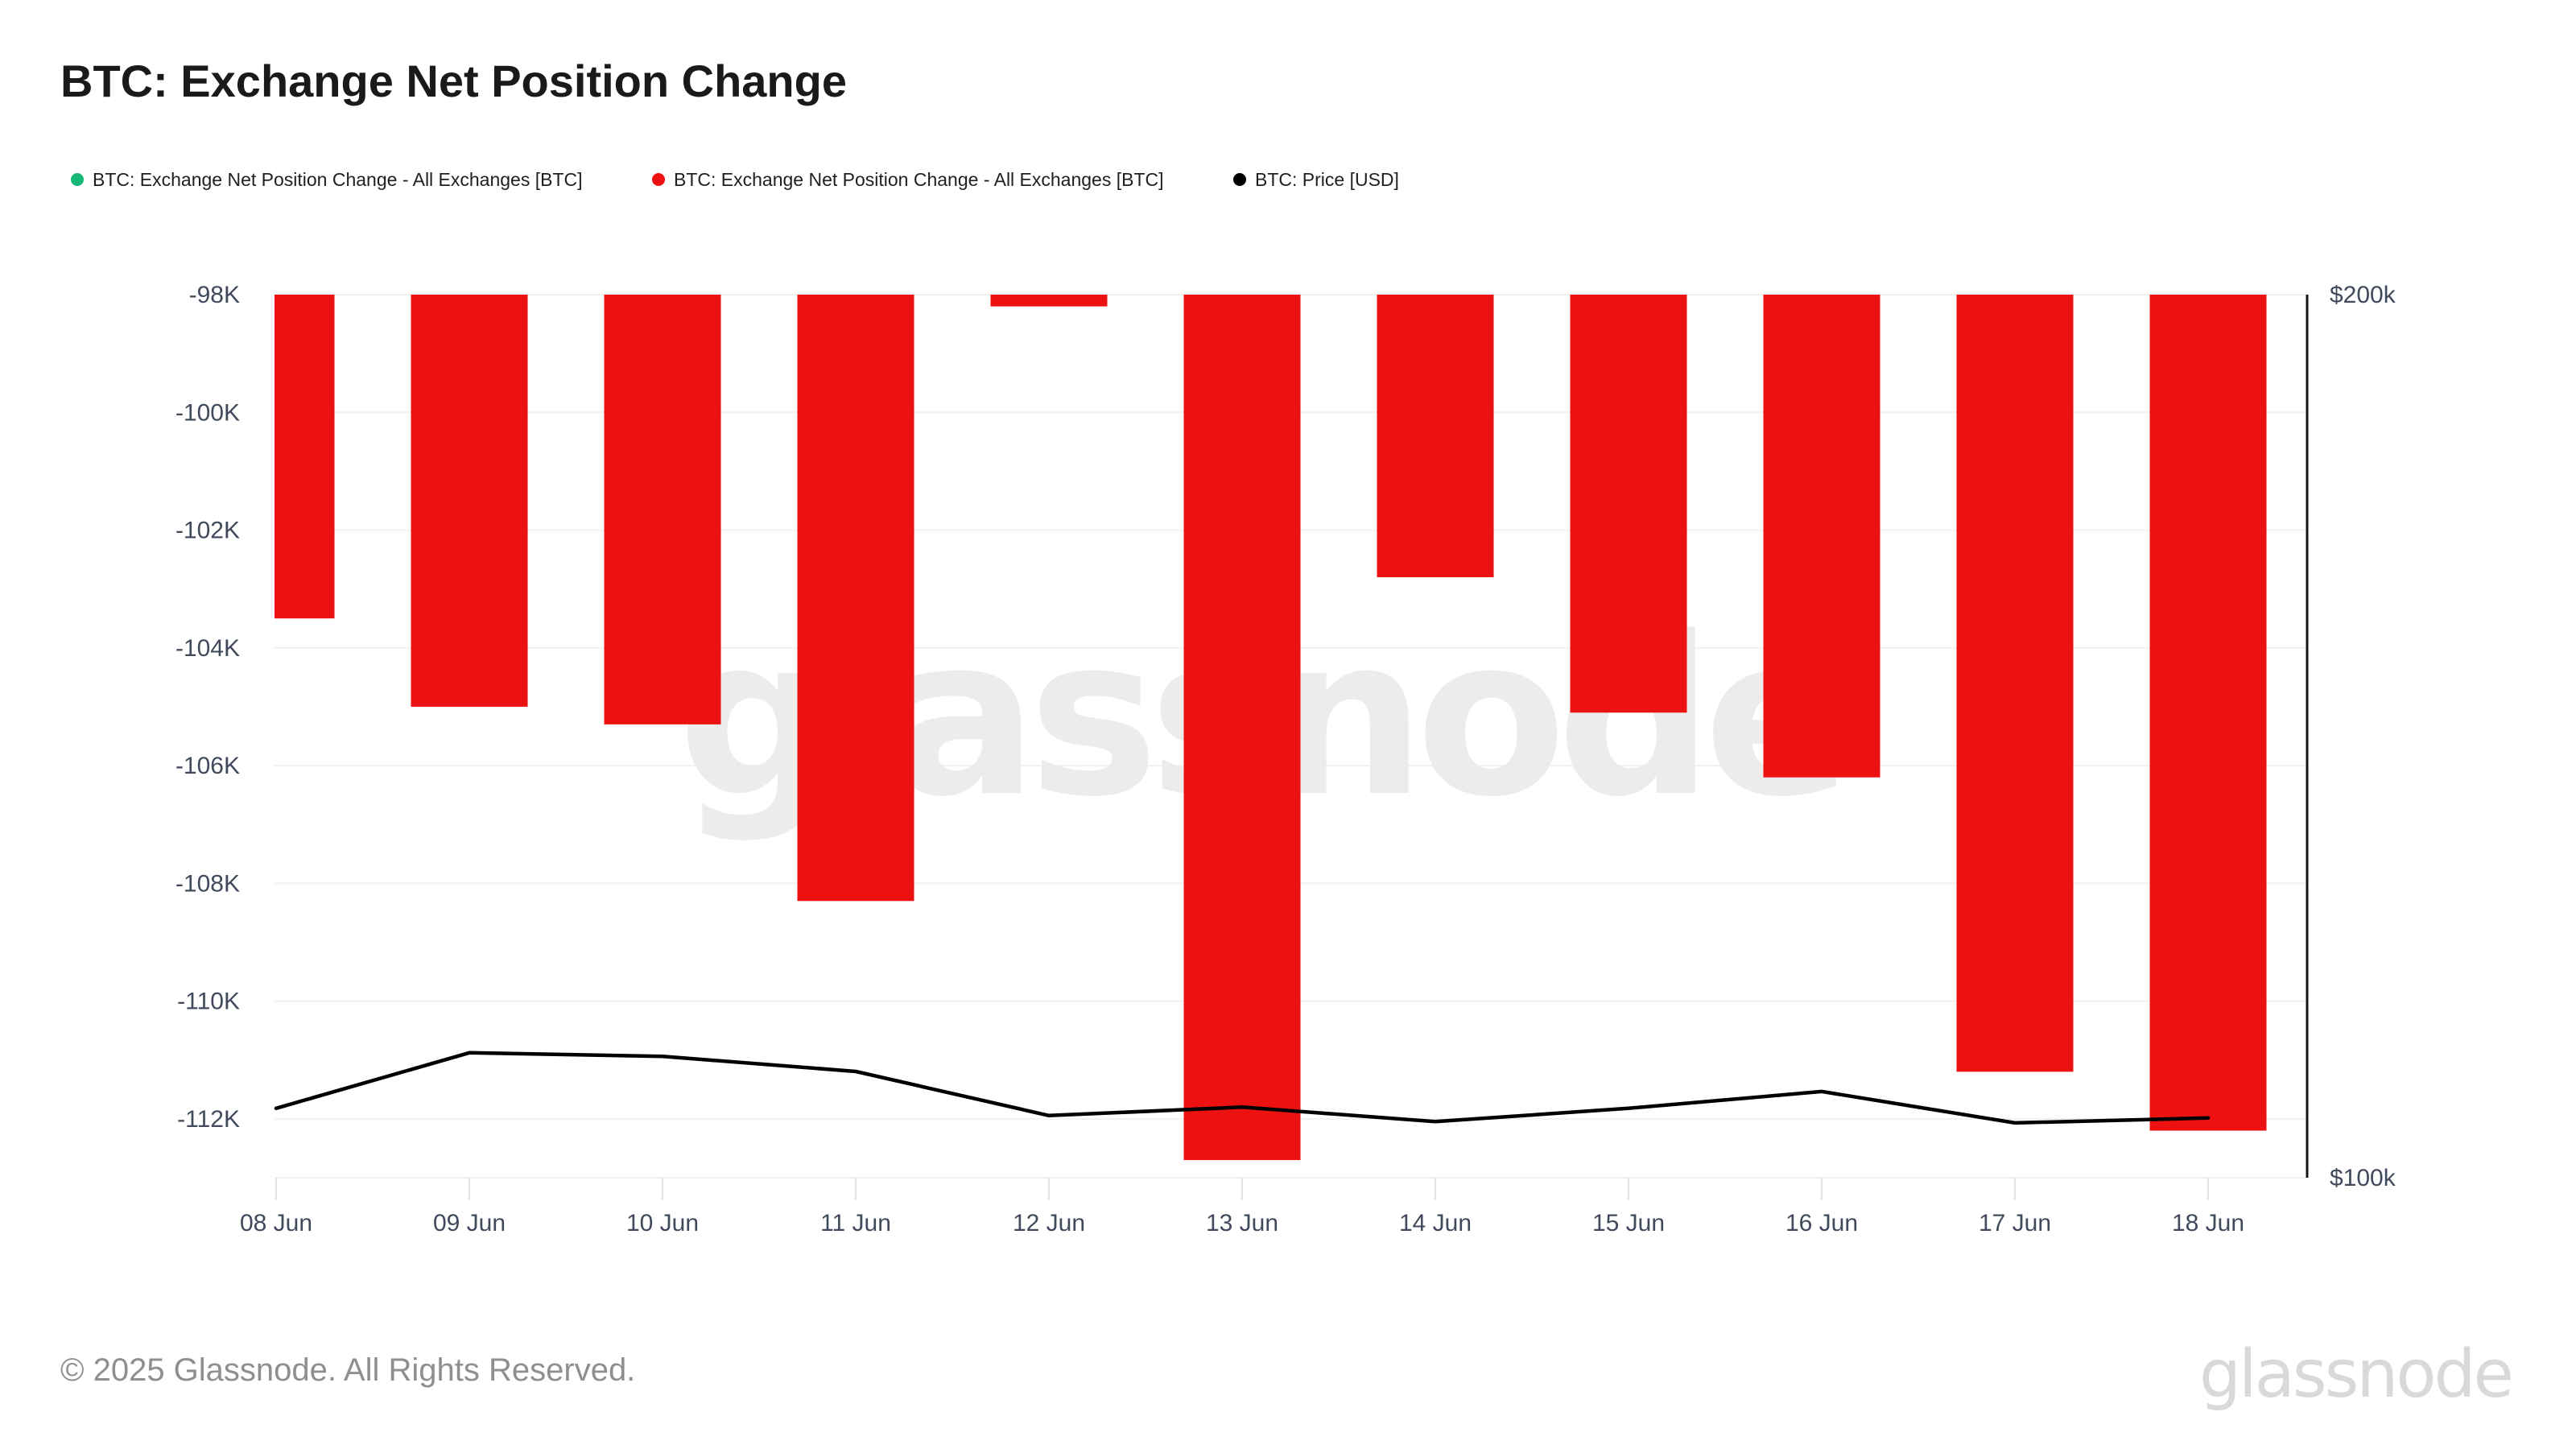 The height and width of the screenshot is (1449, 2576). I want to click on legend-dot-green-icon, so click(77, 179).